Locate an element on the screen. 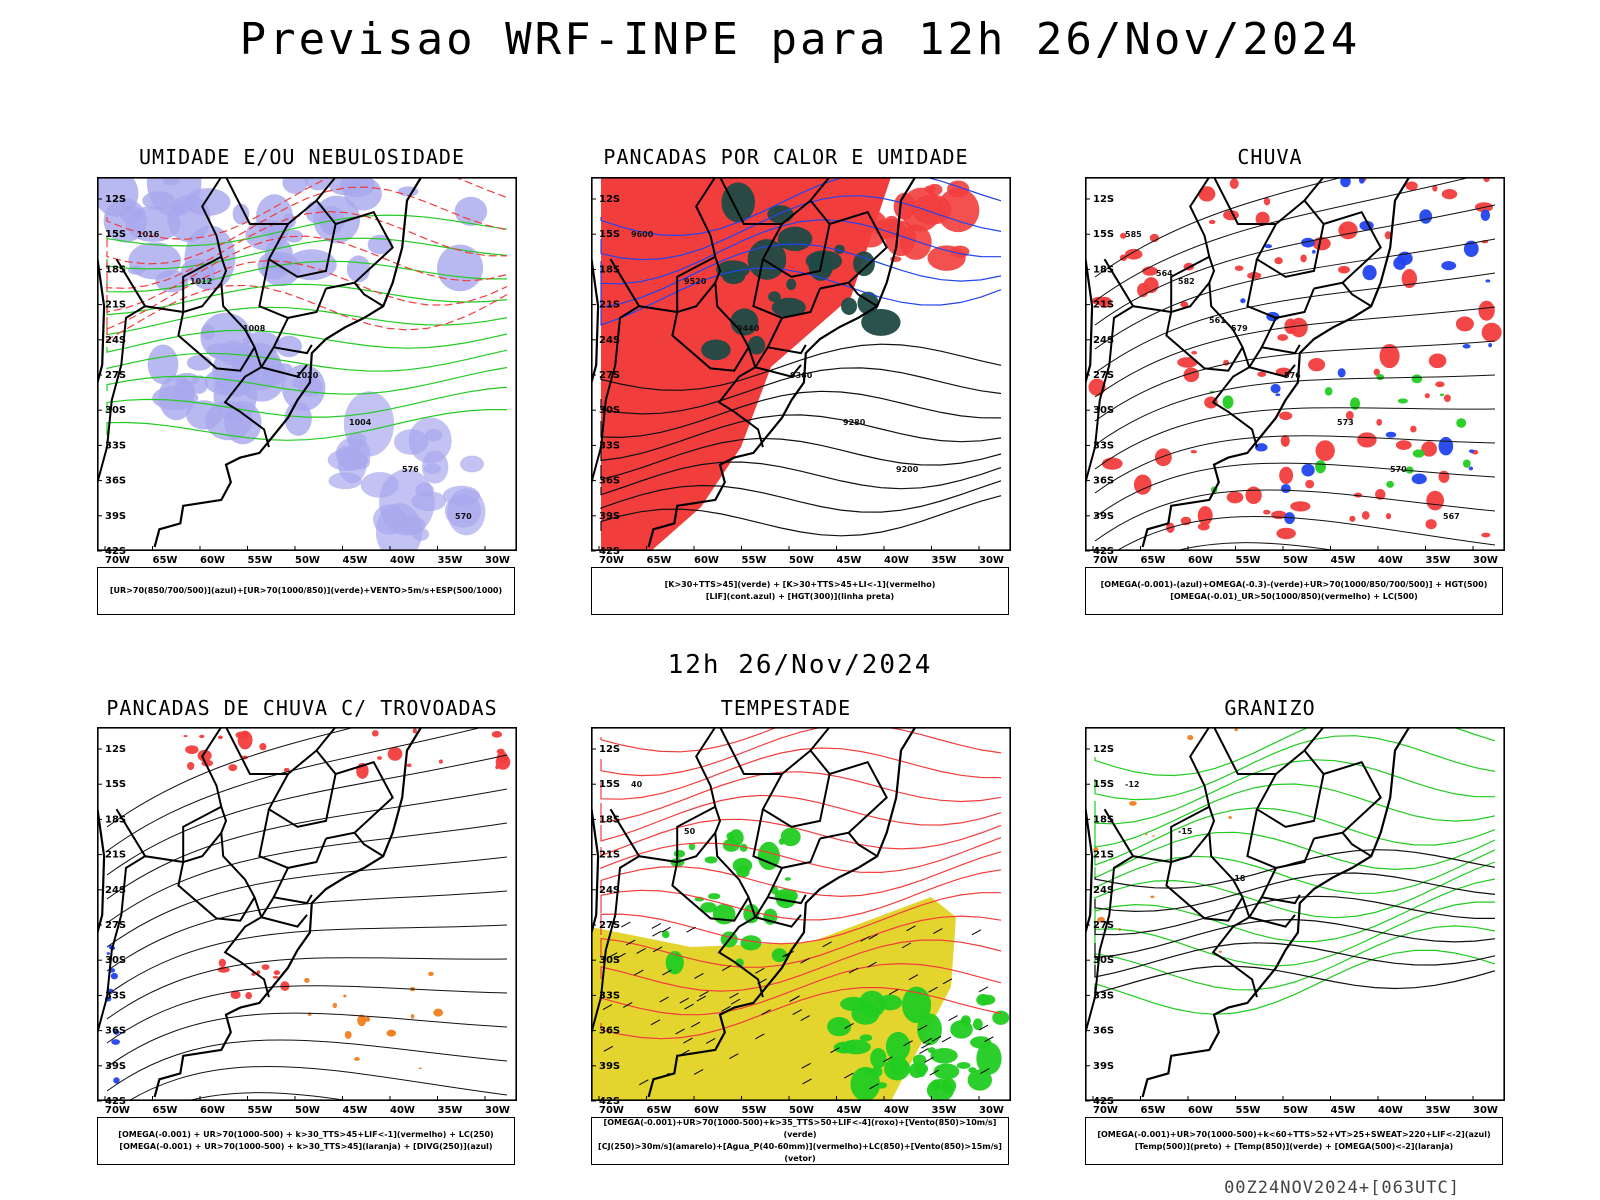  contour-label: 1008 is located at coordinates (254, 328).